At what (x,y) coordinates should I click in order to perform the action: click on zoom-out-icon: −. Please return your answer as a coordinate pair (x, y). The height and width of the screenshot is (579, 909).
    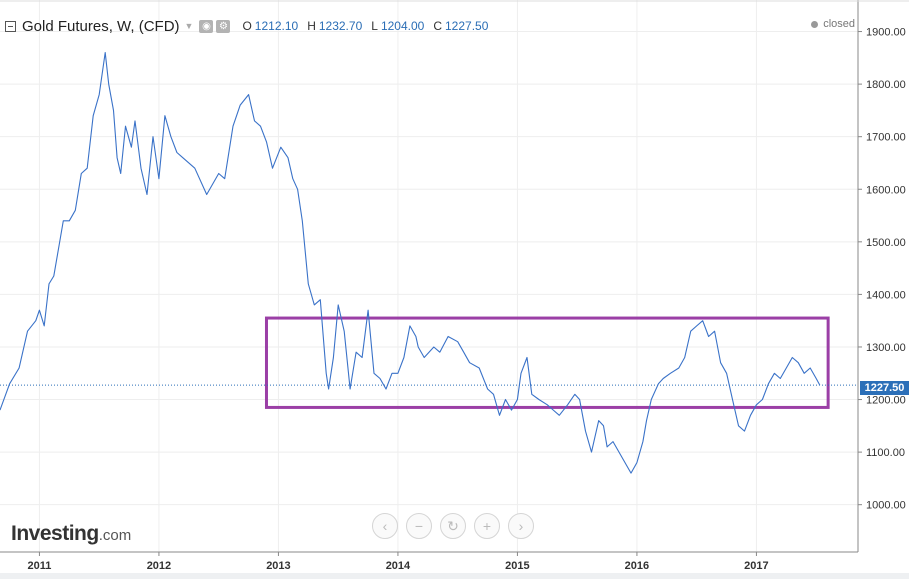
    Looking at the image, I should click on (419, 526).